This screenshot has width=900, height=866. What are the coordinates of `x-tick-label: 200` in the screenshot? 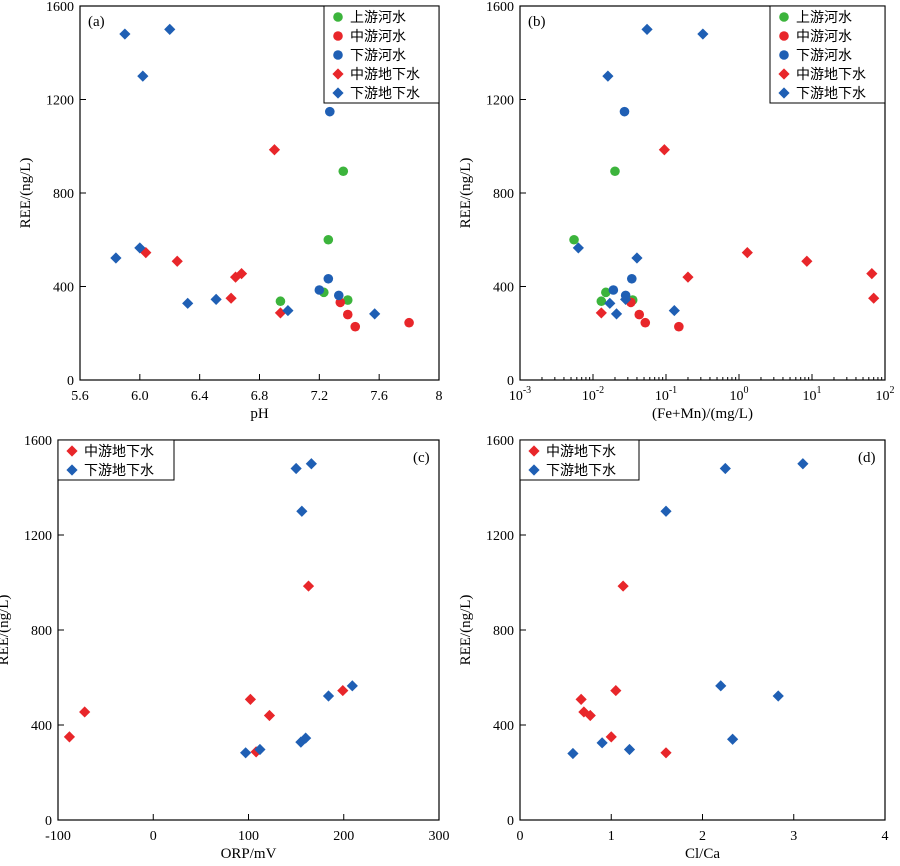 It's located at (343, 836).